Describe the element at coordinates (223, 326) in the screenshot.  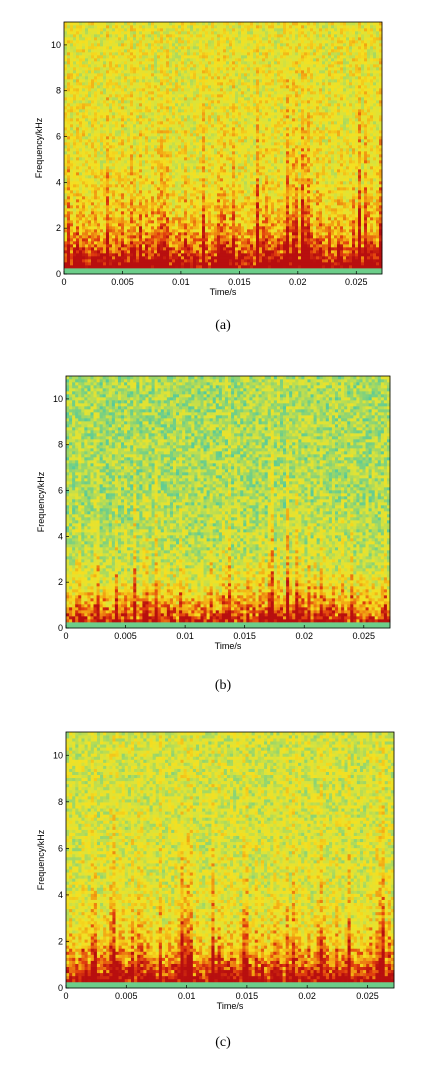
I see `panel-caption: (a)` at that location.